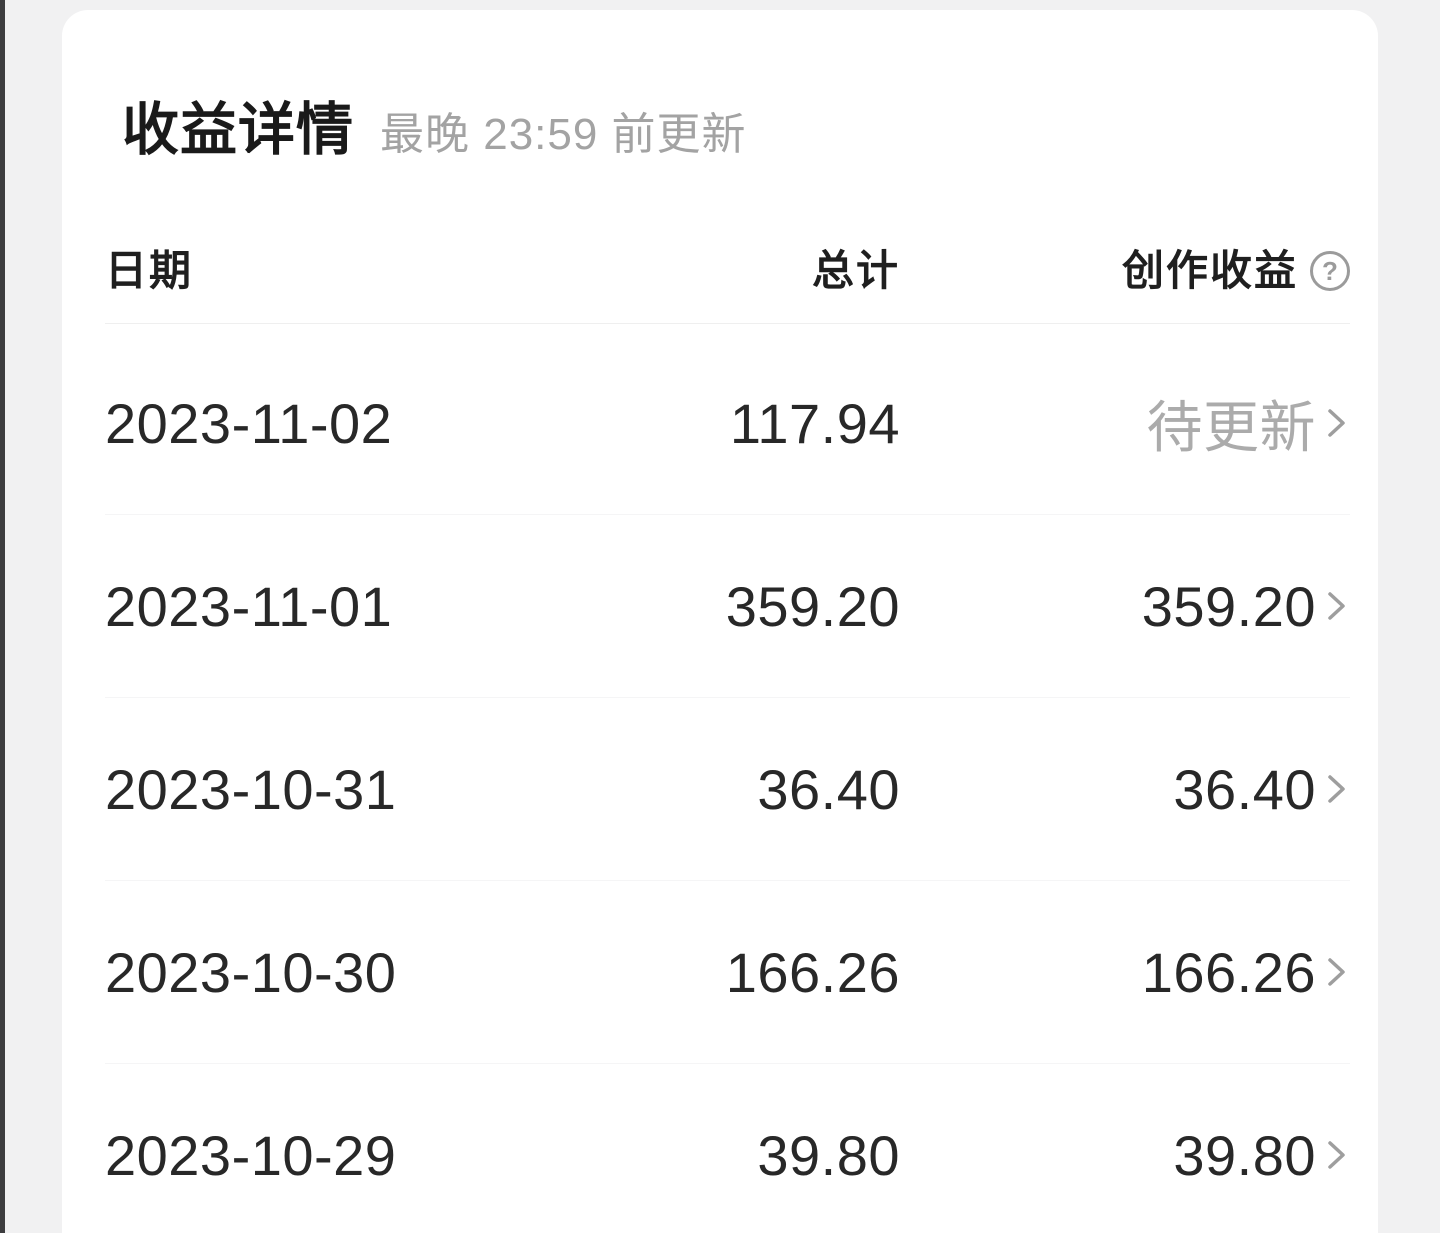  What do you see at coordinates (727, 86) in the screenshot?
I see `card-header: 收益详情 最晚 23:59 前更新` at bounding box center [727, 86].